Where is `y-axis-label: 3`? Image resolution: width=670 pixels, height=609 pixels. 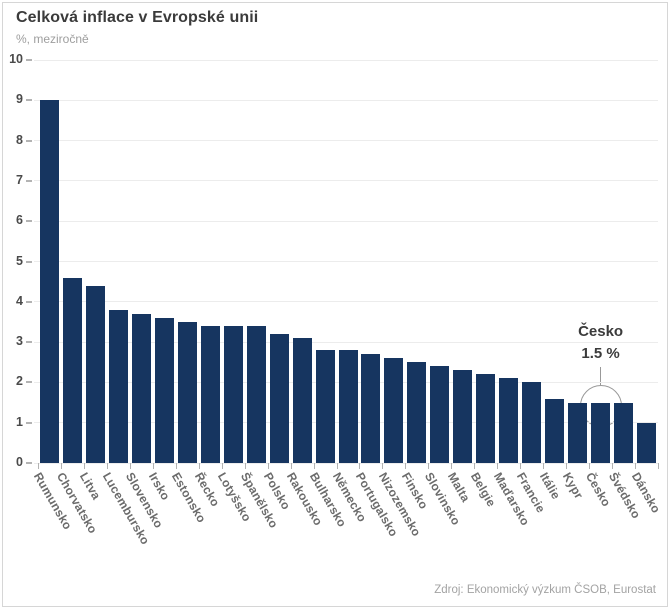
y-axis-label: 3 is located at coordinates (19, 341).